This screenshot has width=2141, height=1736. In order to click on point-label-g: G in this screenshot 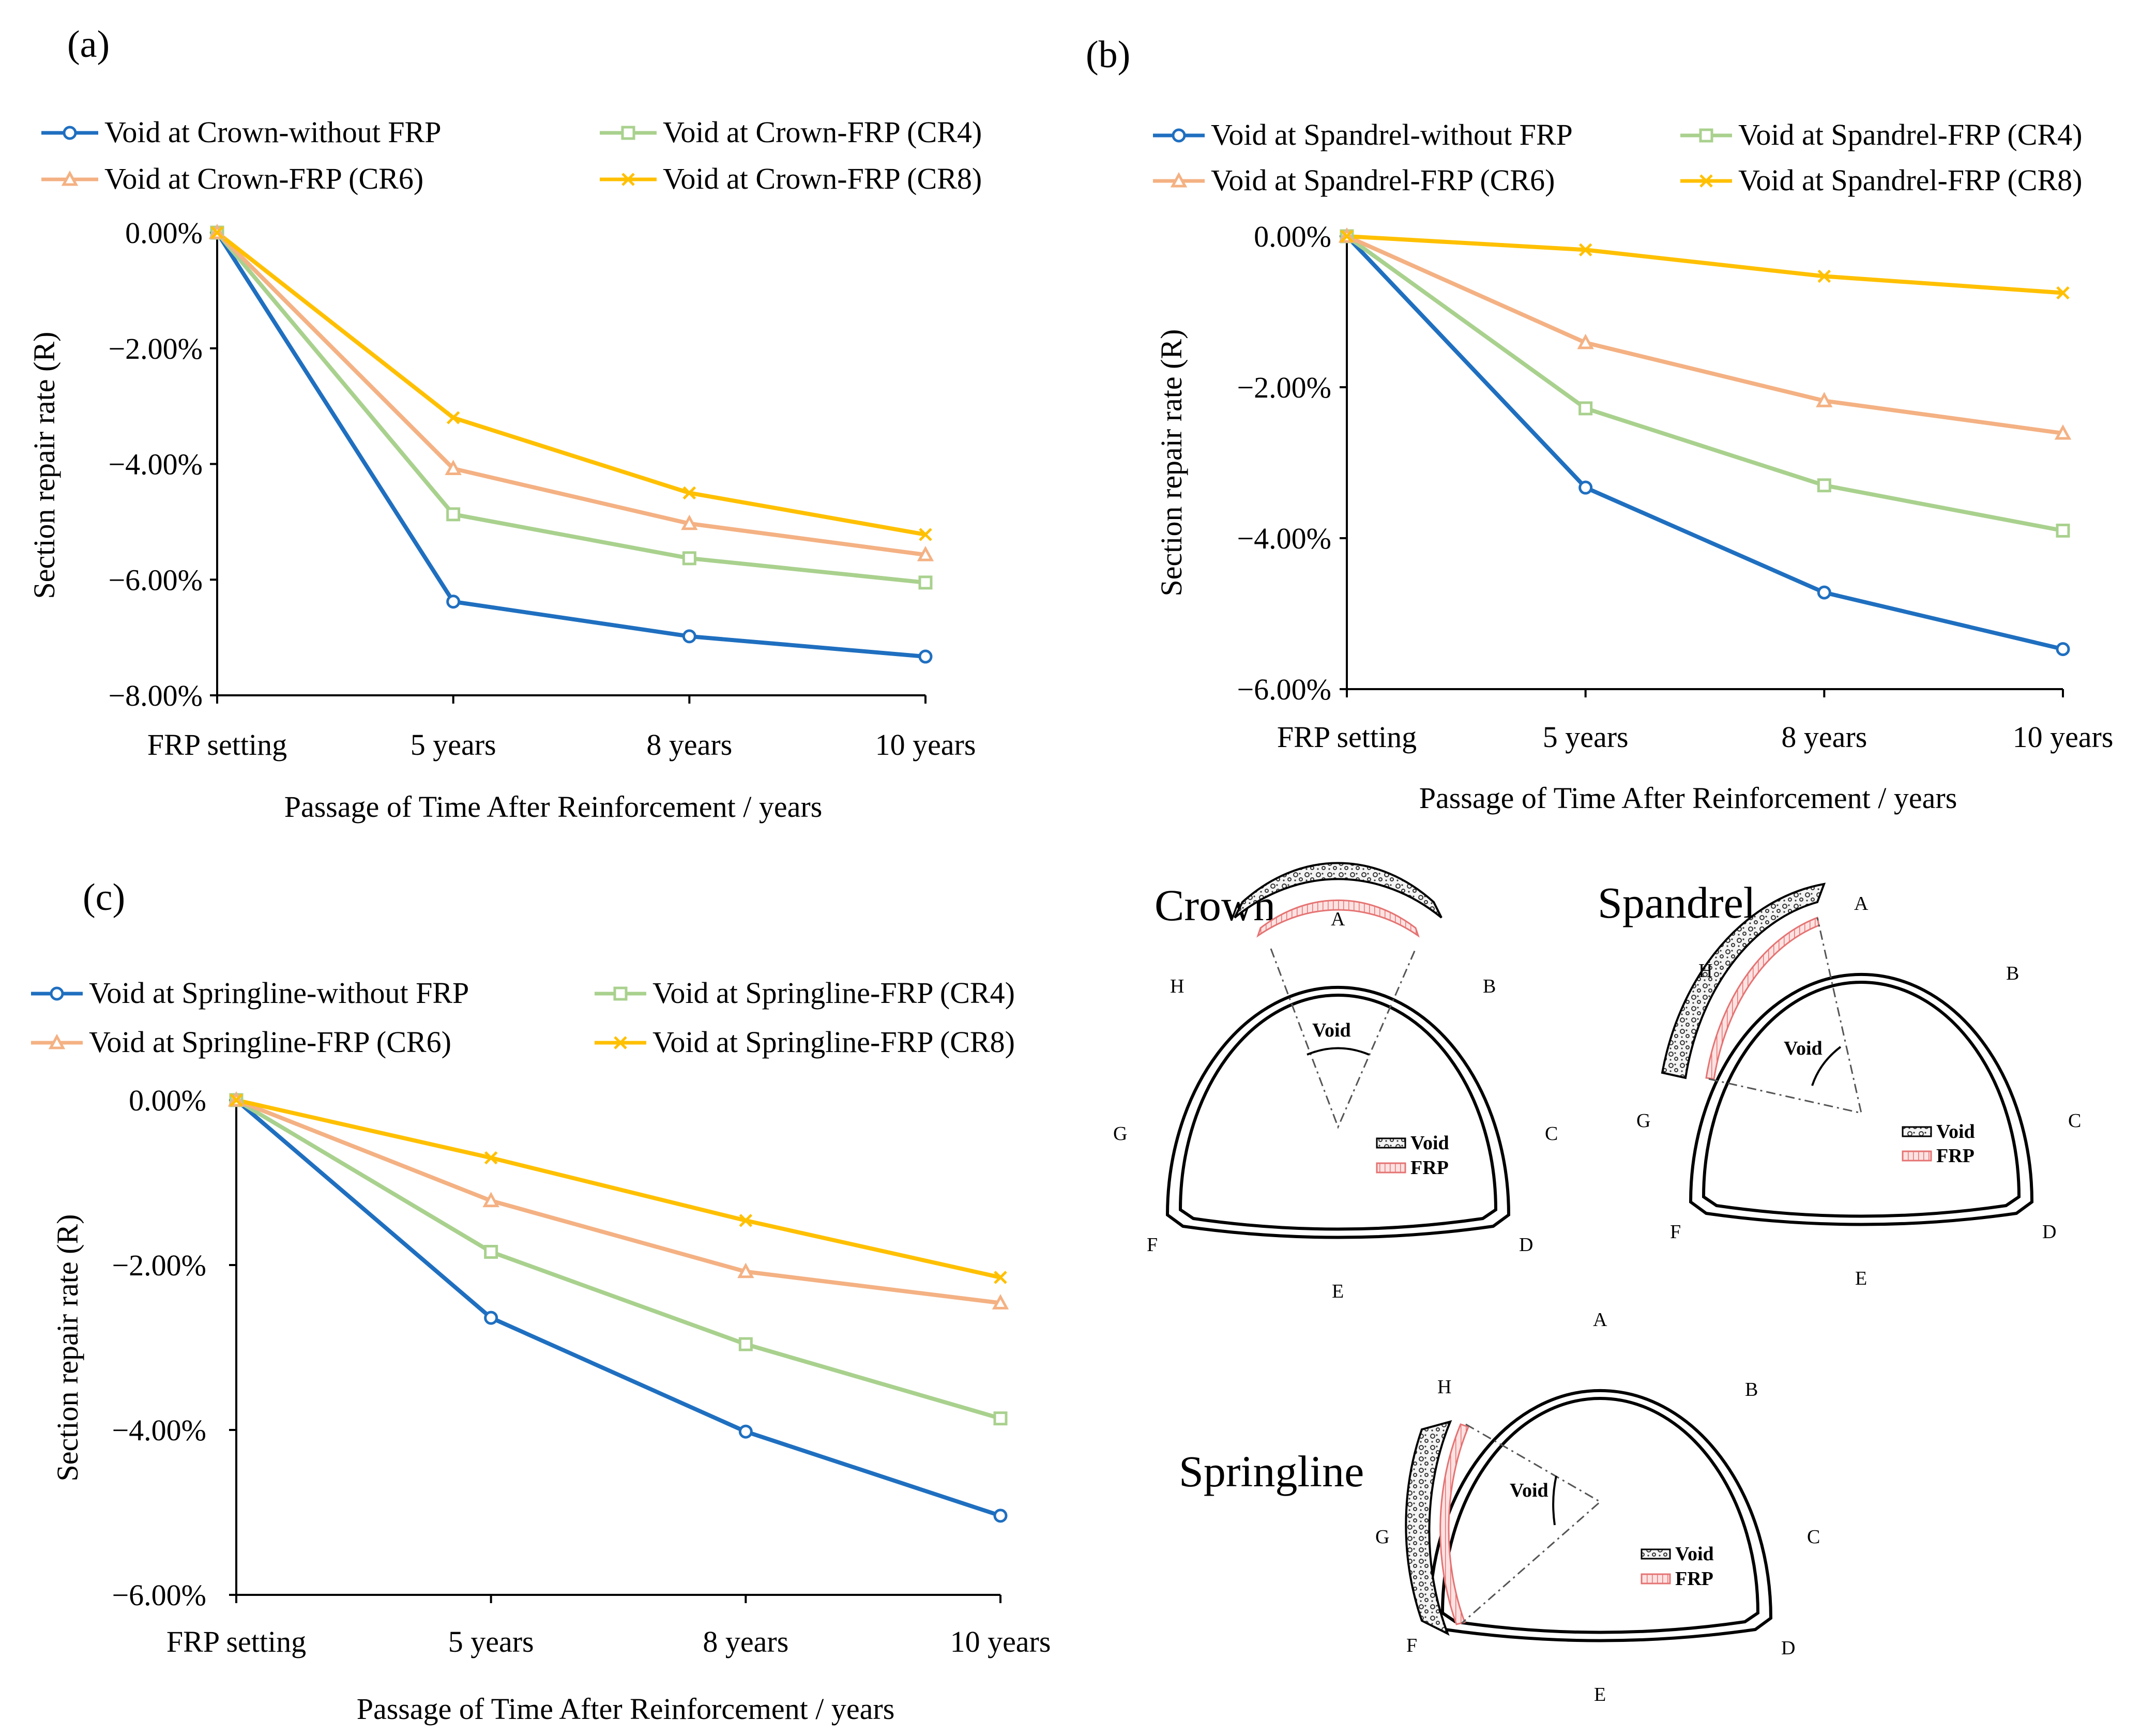, I will do `click(1643, 1121)`.